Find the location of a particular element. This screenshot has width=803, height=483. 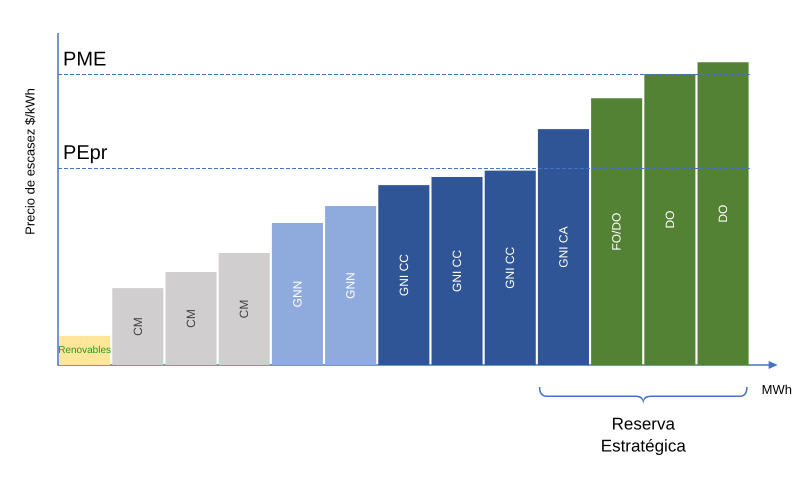

y-axis-title: Precio de escasez $/kWh is located at coordinates (30, 161).